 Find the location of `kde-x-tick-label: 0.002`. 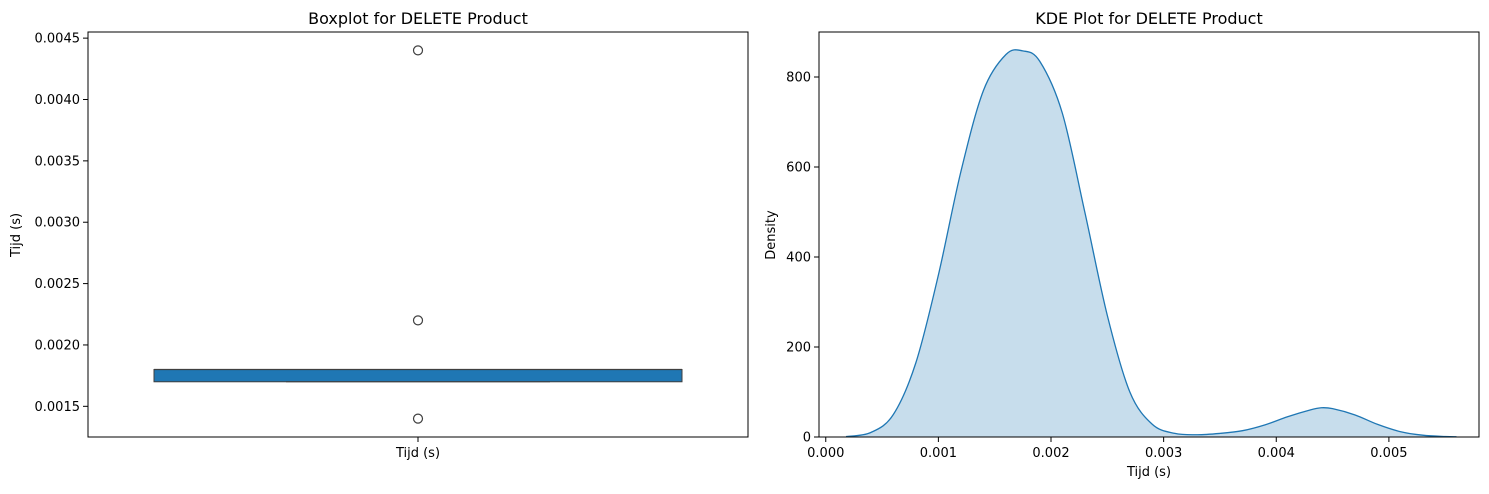

kde-x-tick-label: 0.002 is located at coordinates (1050, 453).